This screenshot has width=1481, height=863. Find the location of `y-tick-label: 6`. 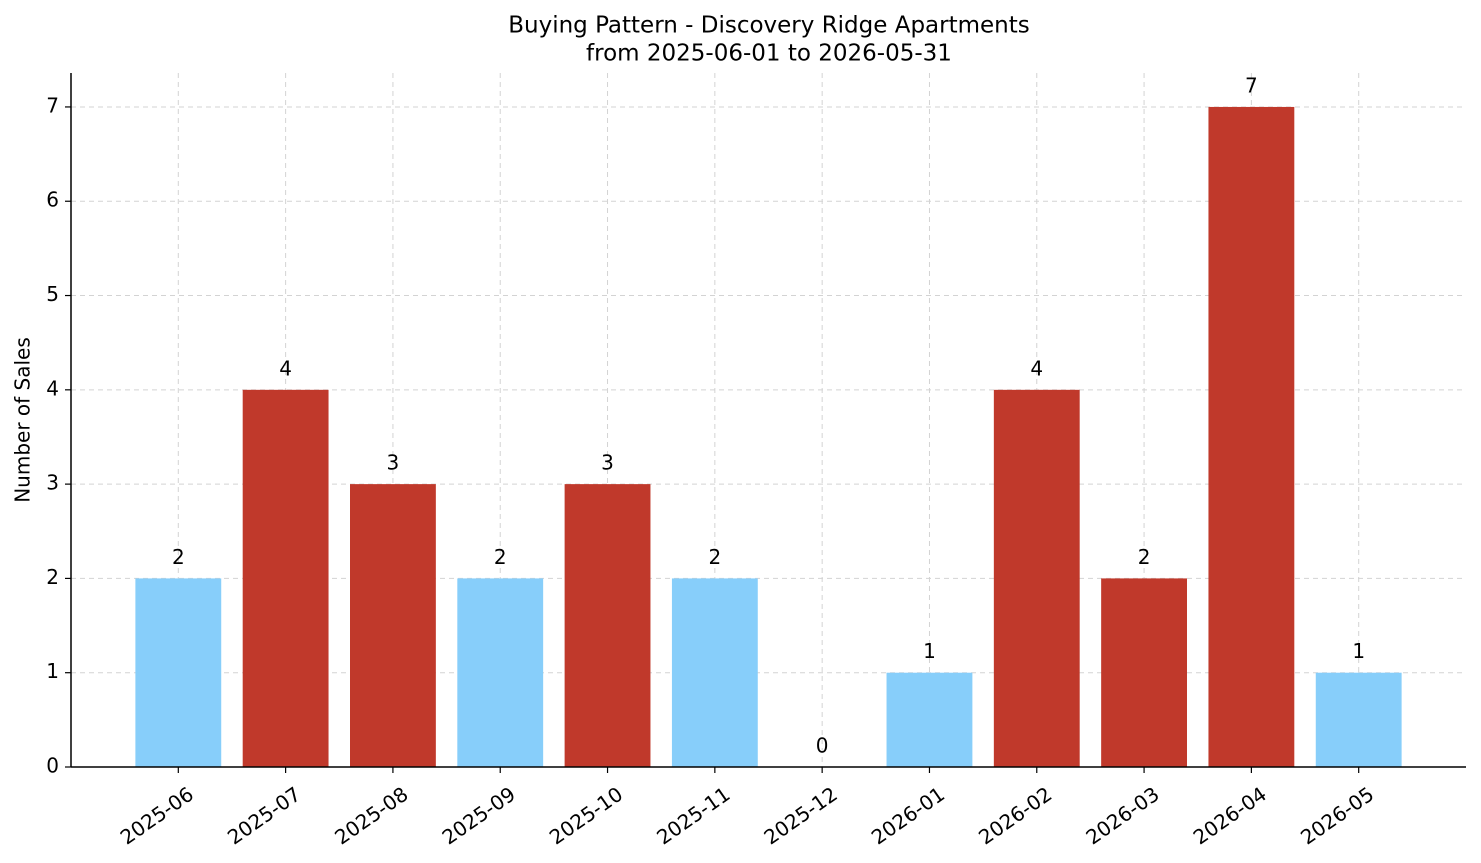

y-tick-label: 6 is located at coordinates (52, 200).